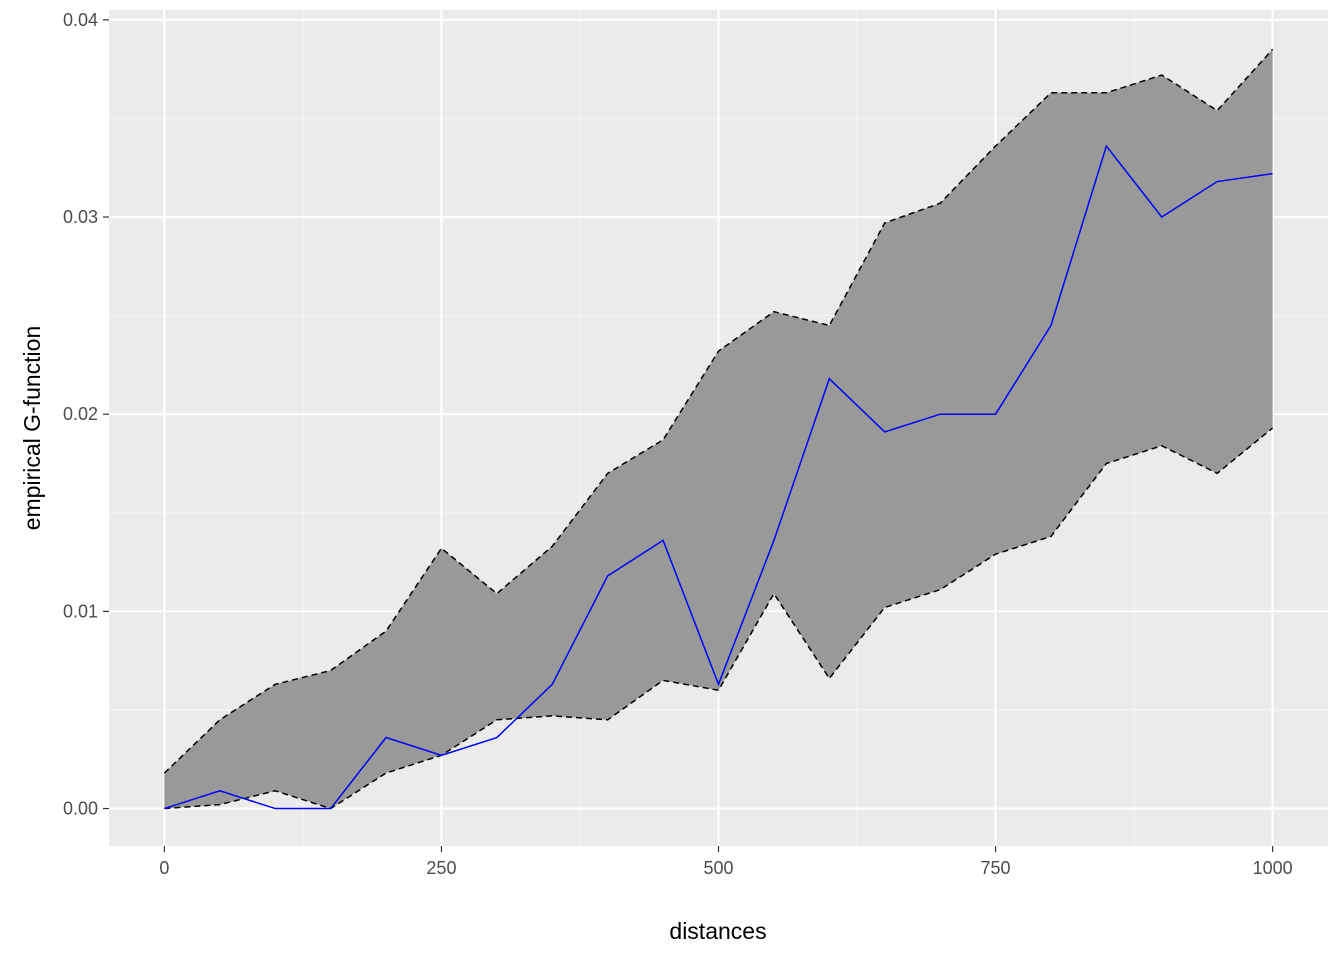 The width and height of the screenshot is (1344, 960). I want to click on y-axis-title: empirical G-function, so click(32, 428).